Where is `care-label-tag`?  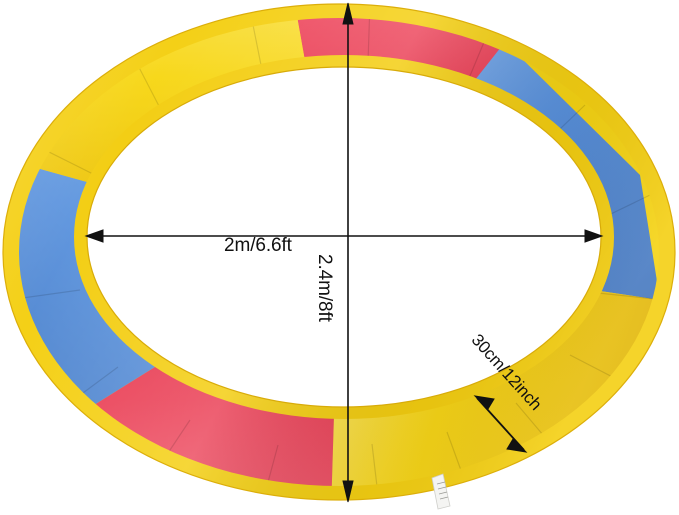 care-label-tag is located at coordinates (441, 491).